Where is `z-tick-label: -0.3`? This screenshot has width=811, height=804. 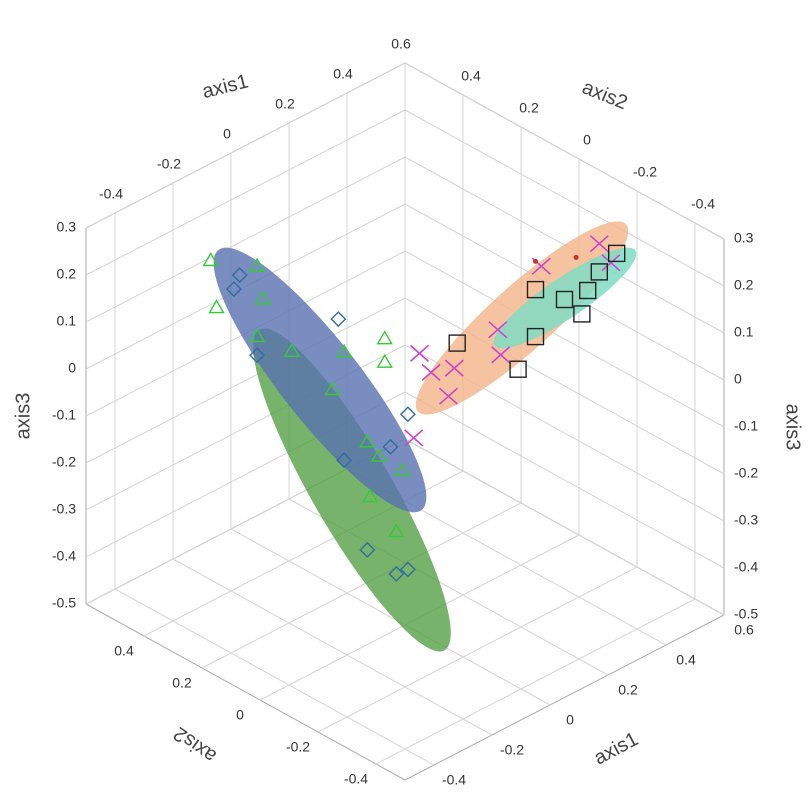
z-tick-label: -0.3 is located at coordinates (64, 509).